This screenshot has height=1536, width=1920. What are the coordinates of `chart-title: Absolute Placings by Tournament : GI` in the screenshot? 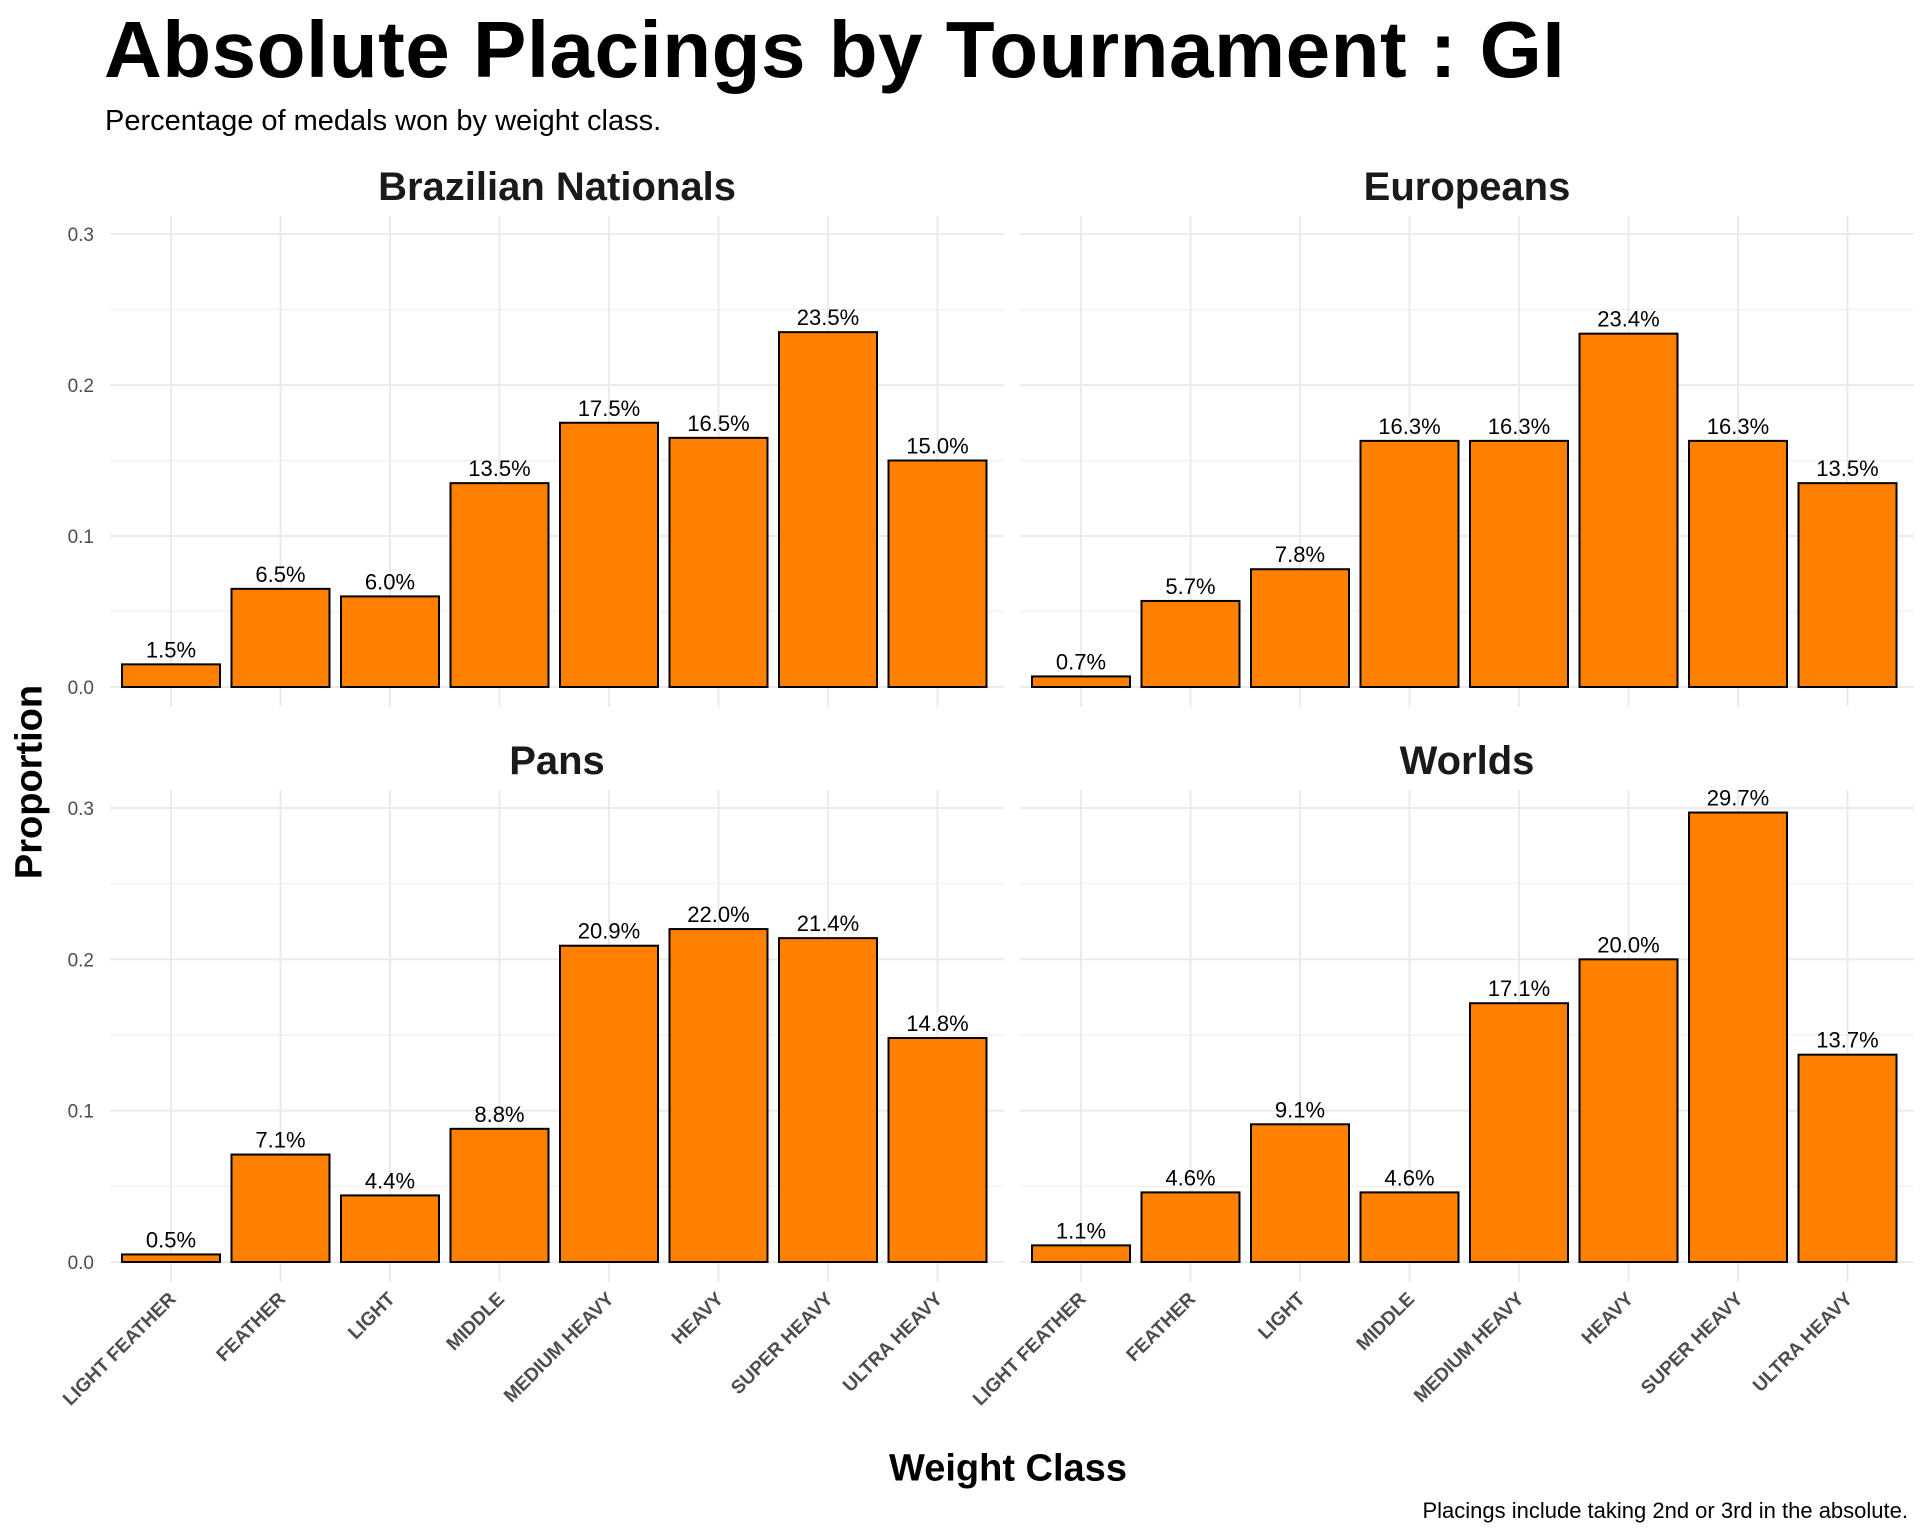 It's located at (835, 49).